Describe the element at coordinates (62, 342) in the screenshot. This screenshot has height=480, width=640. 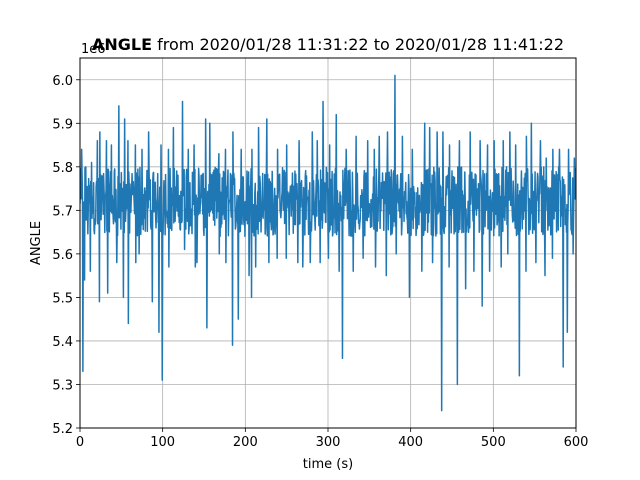
I see `y-tick-label: 5.4` at that location.